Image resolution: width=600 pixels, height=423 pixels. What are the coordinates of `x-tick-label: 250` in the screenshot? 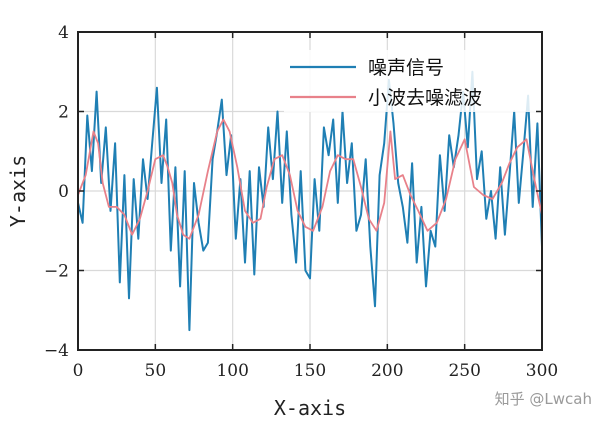 It's located at (464, 371).